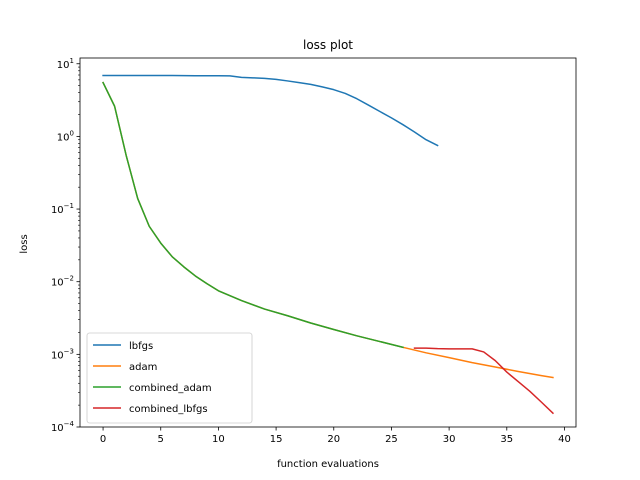  Describe the element at coordinates (328, 45) in the screenshot. I see `chart-title: loss plot` at that location.